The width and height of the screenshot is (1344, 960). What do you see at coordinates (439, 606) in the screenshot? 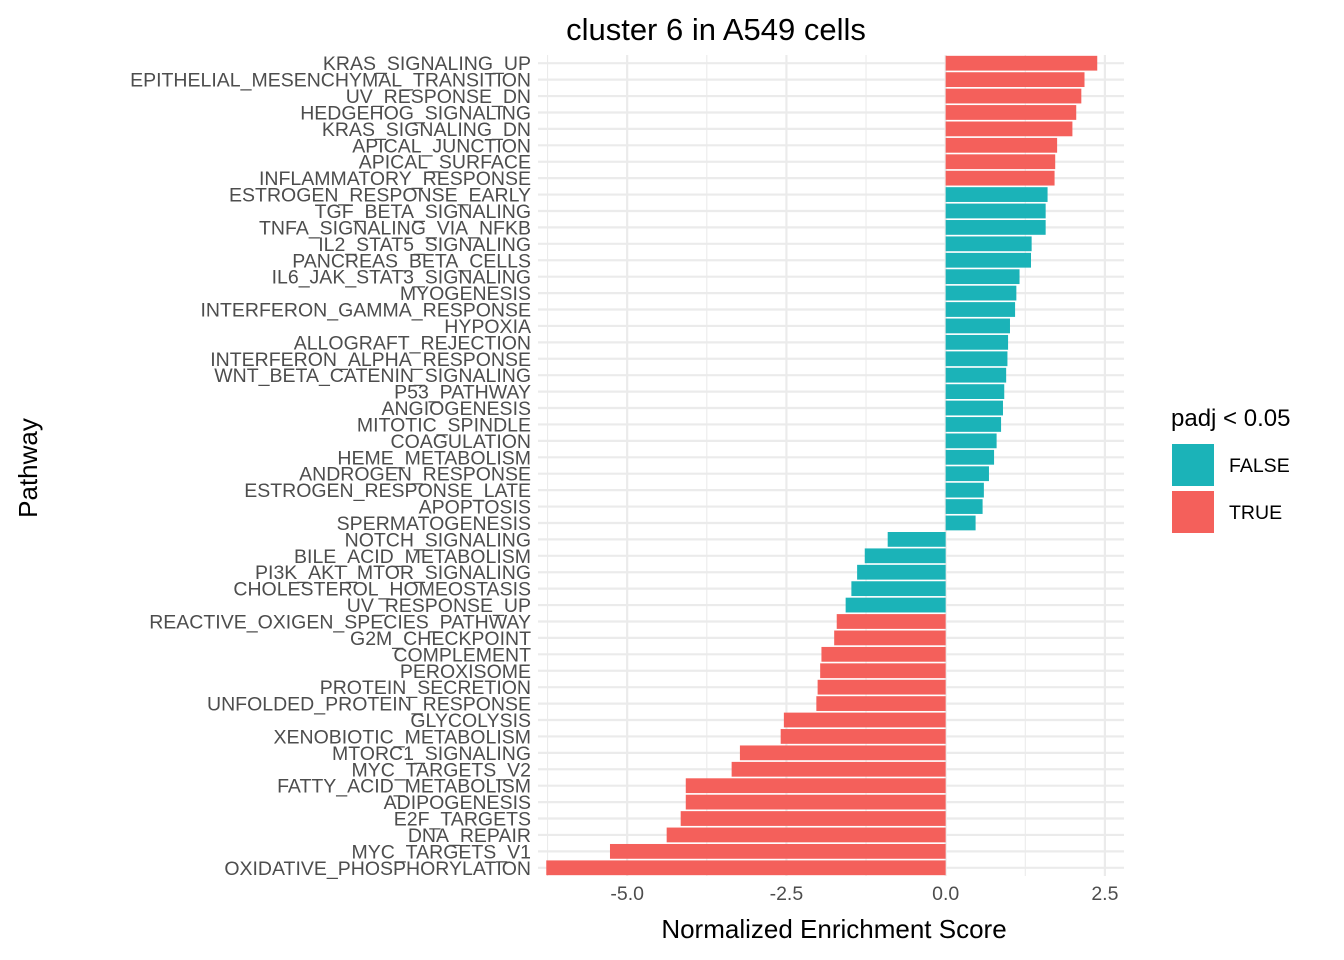
I see `y-tick-label: UV_RESPONSE_UP` at bounding box center [439, 606].